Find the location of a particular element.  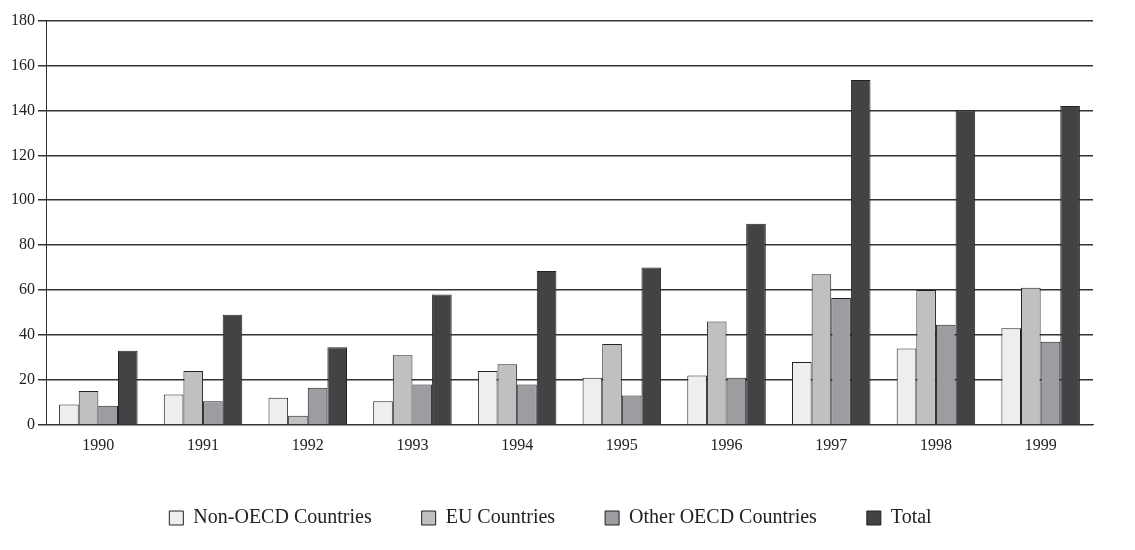

y-tick-label: 160 is located at coordinates (23, 64).